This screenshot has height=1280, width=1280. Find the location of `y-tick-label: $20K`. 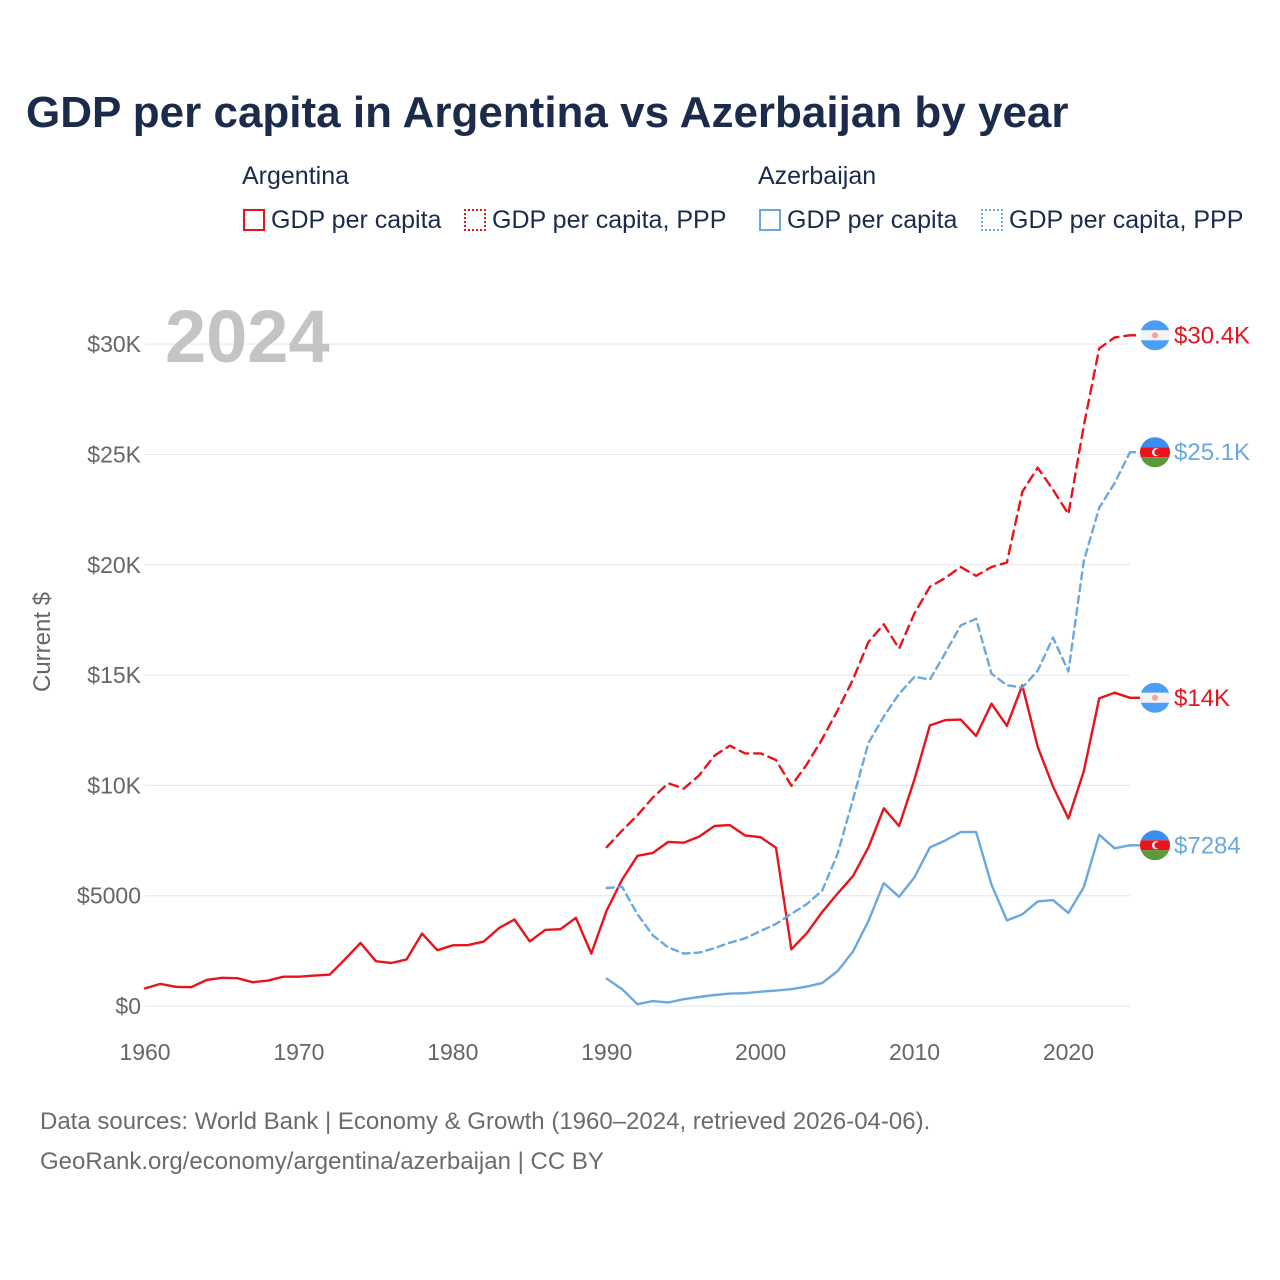

y-tick-label: $20K is located at coordinates (114, 565).